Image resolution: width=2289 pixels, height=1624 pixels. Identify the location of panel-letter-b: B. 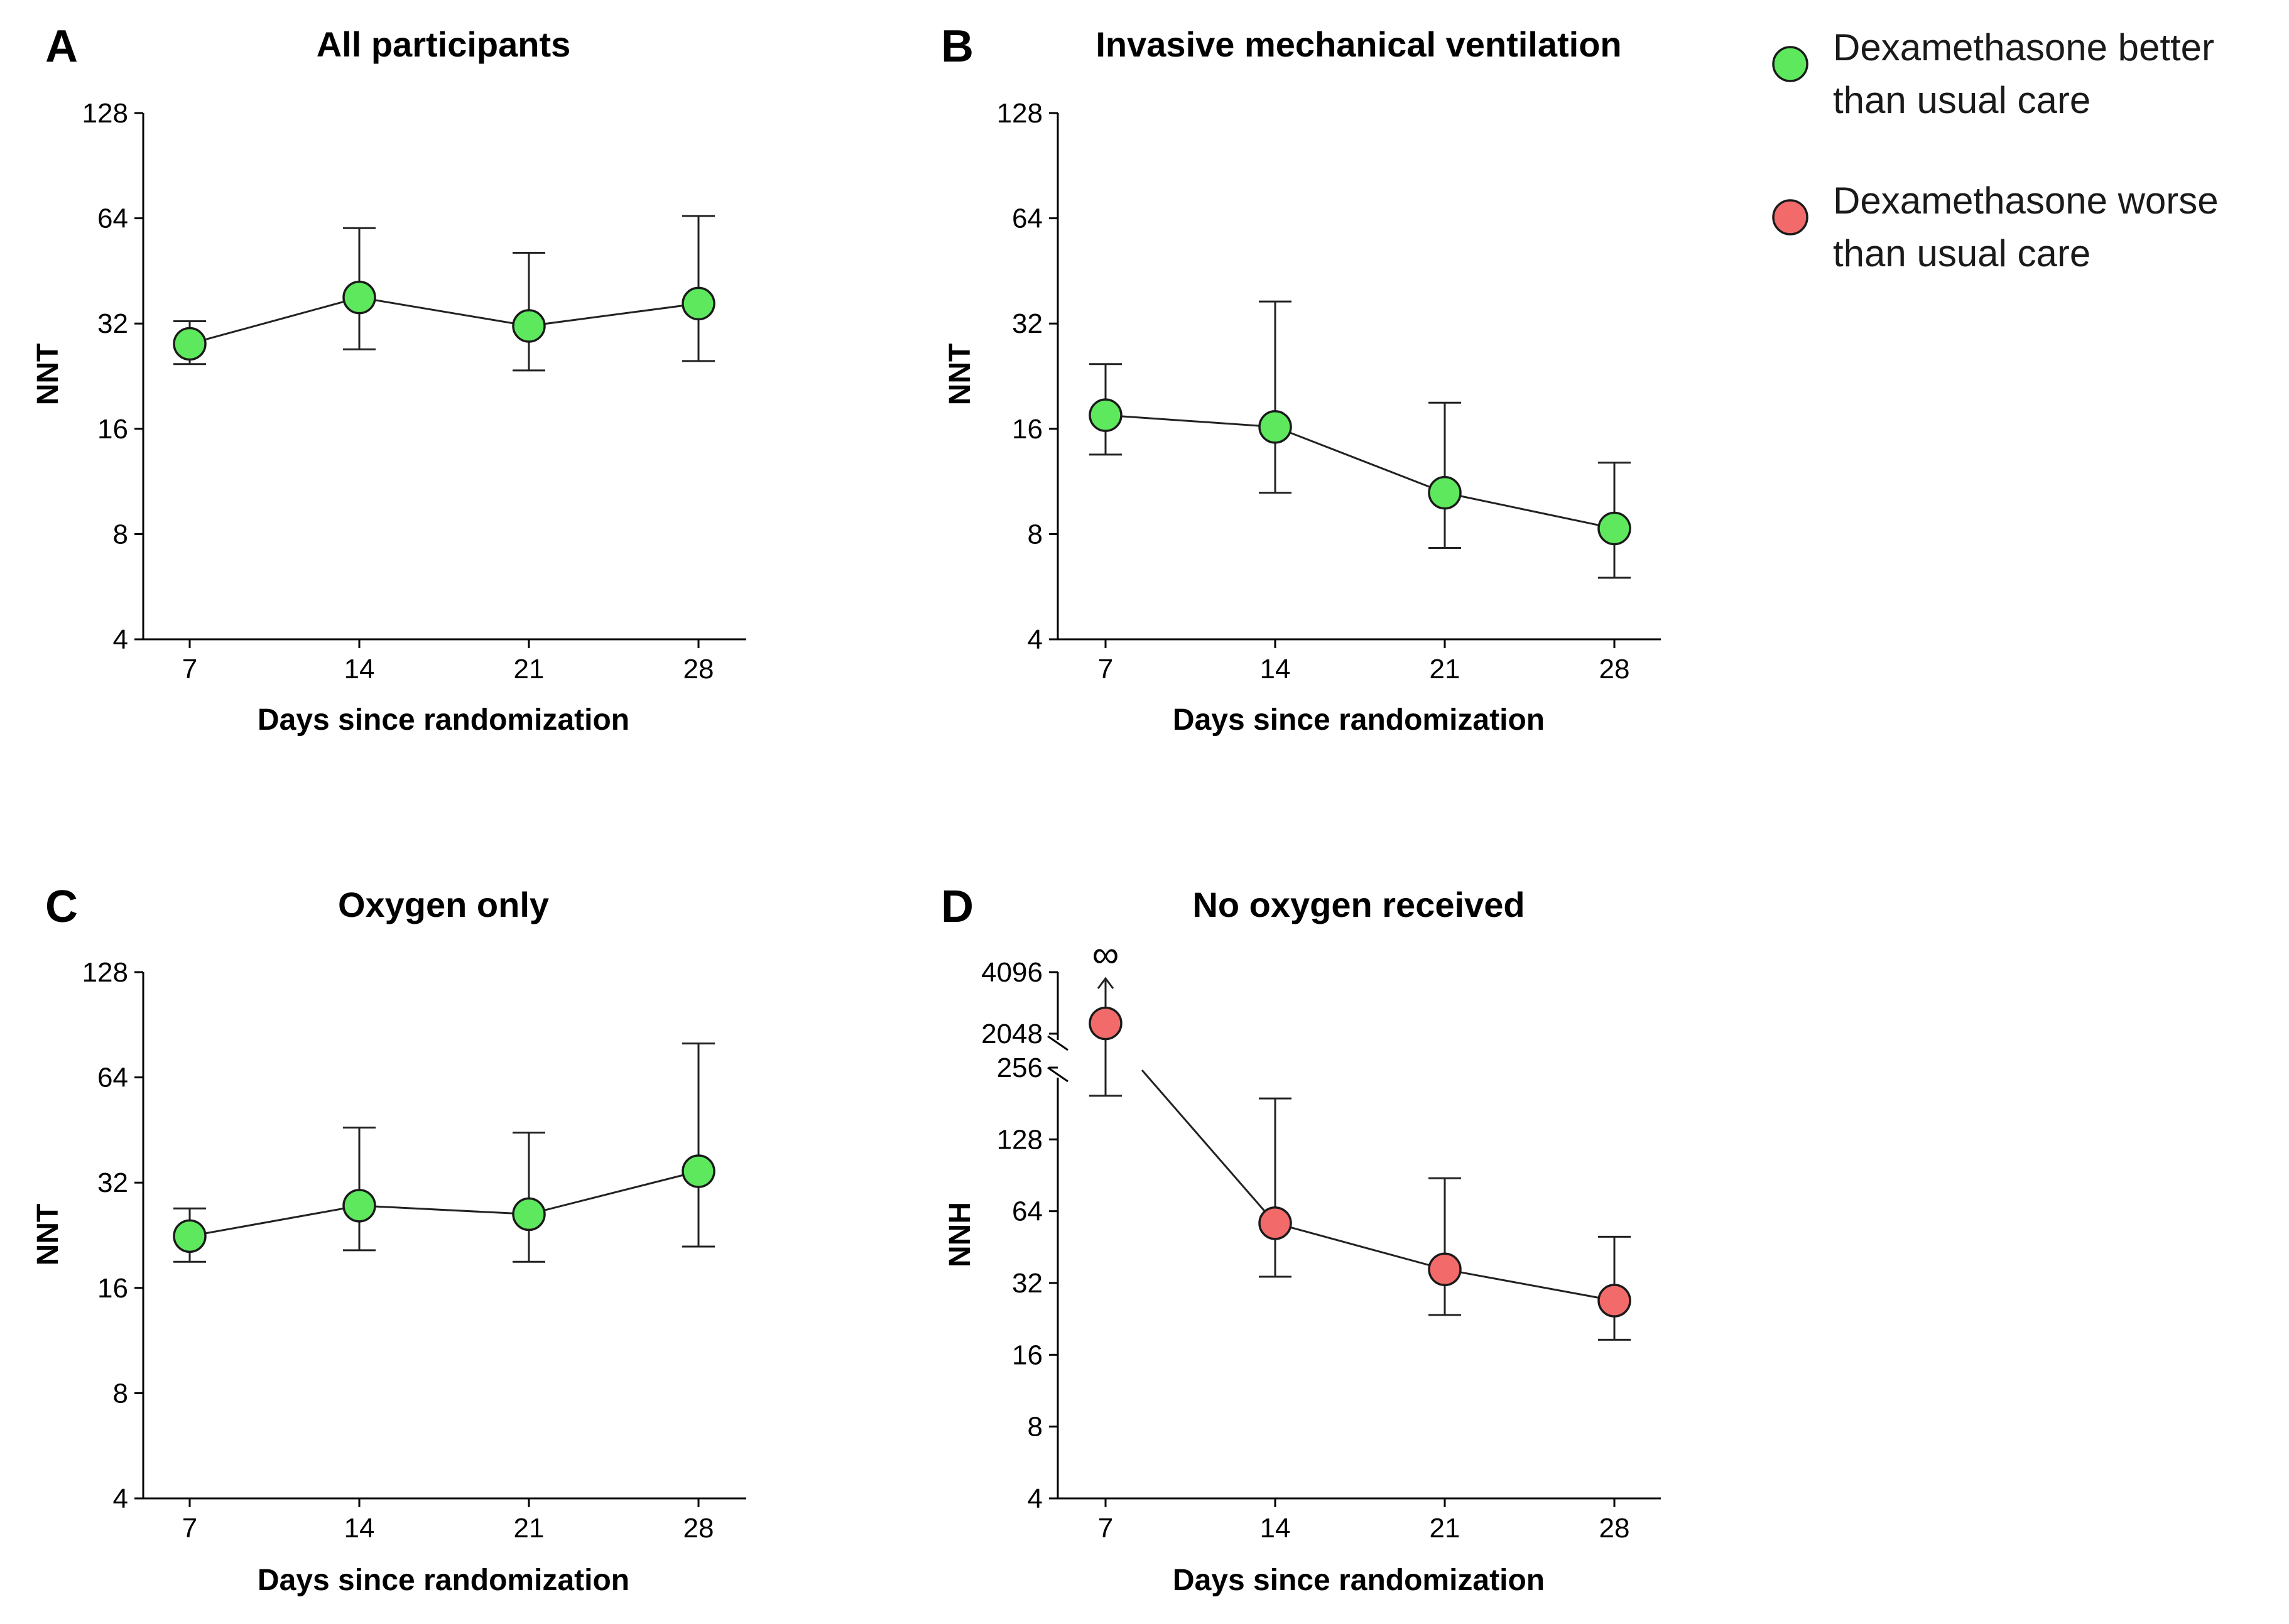
(958, 46).